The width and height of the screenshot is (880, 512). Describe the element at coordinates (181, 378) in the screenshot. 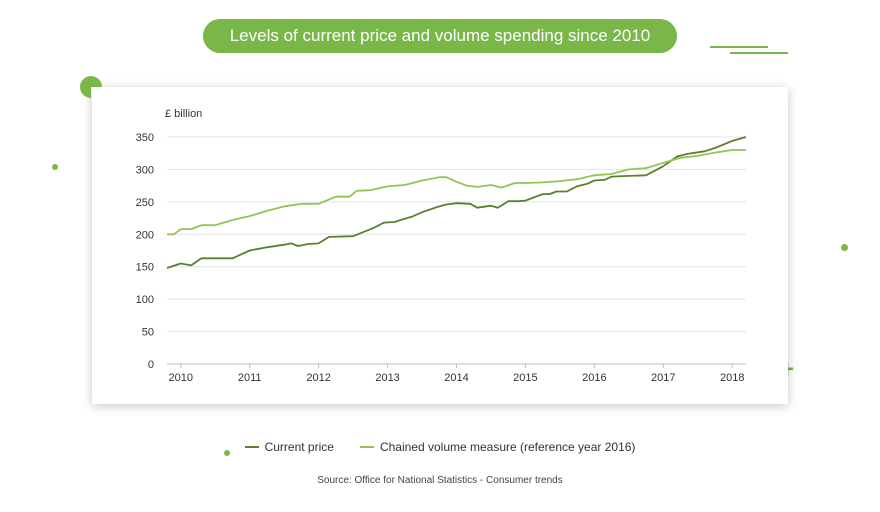

I see `x-tick-label: 2010` at that location.